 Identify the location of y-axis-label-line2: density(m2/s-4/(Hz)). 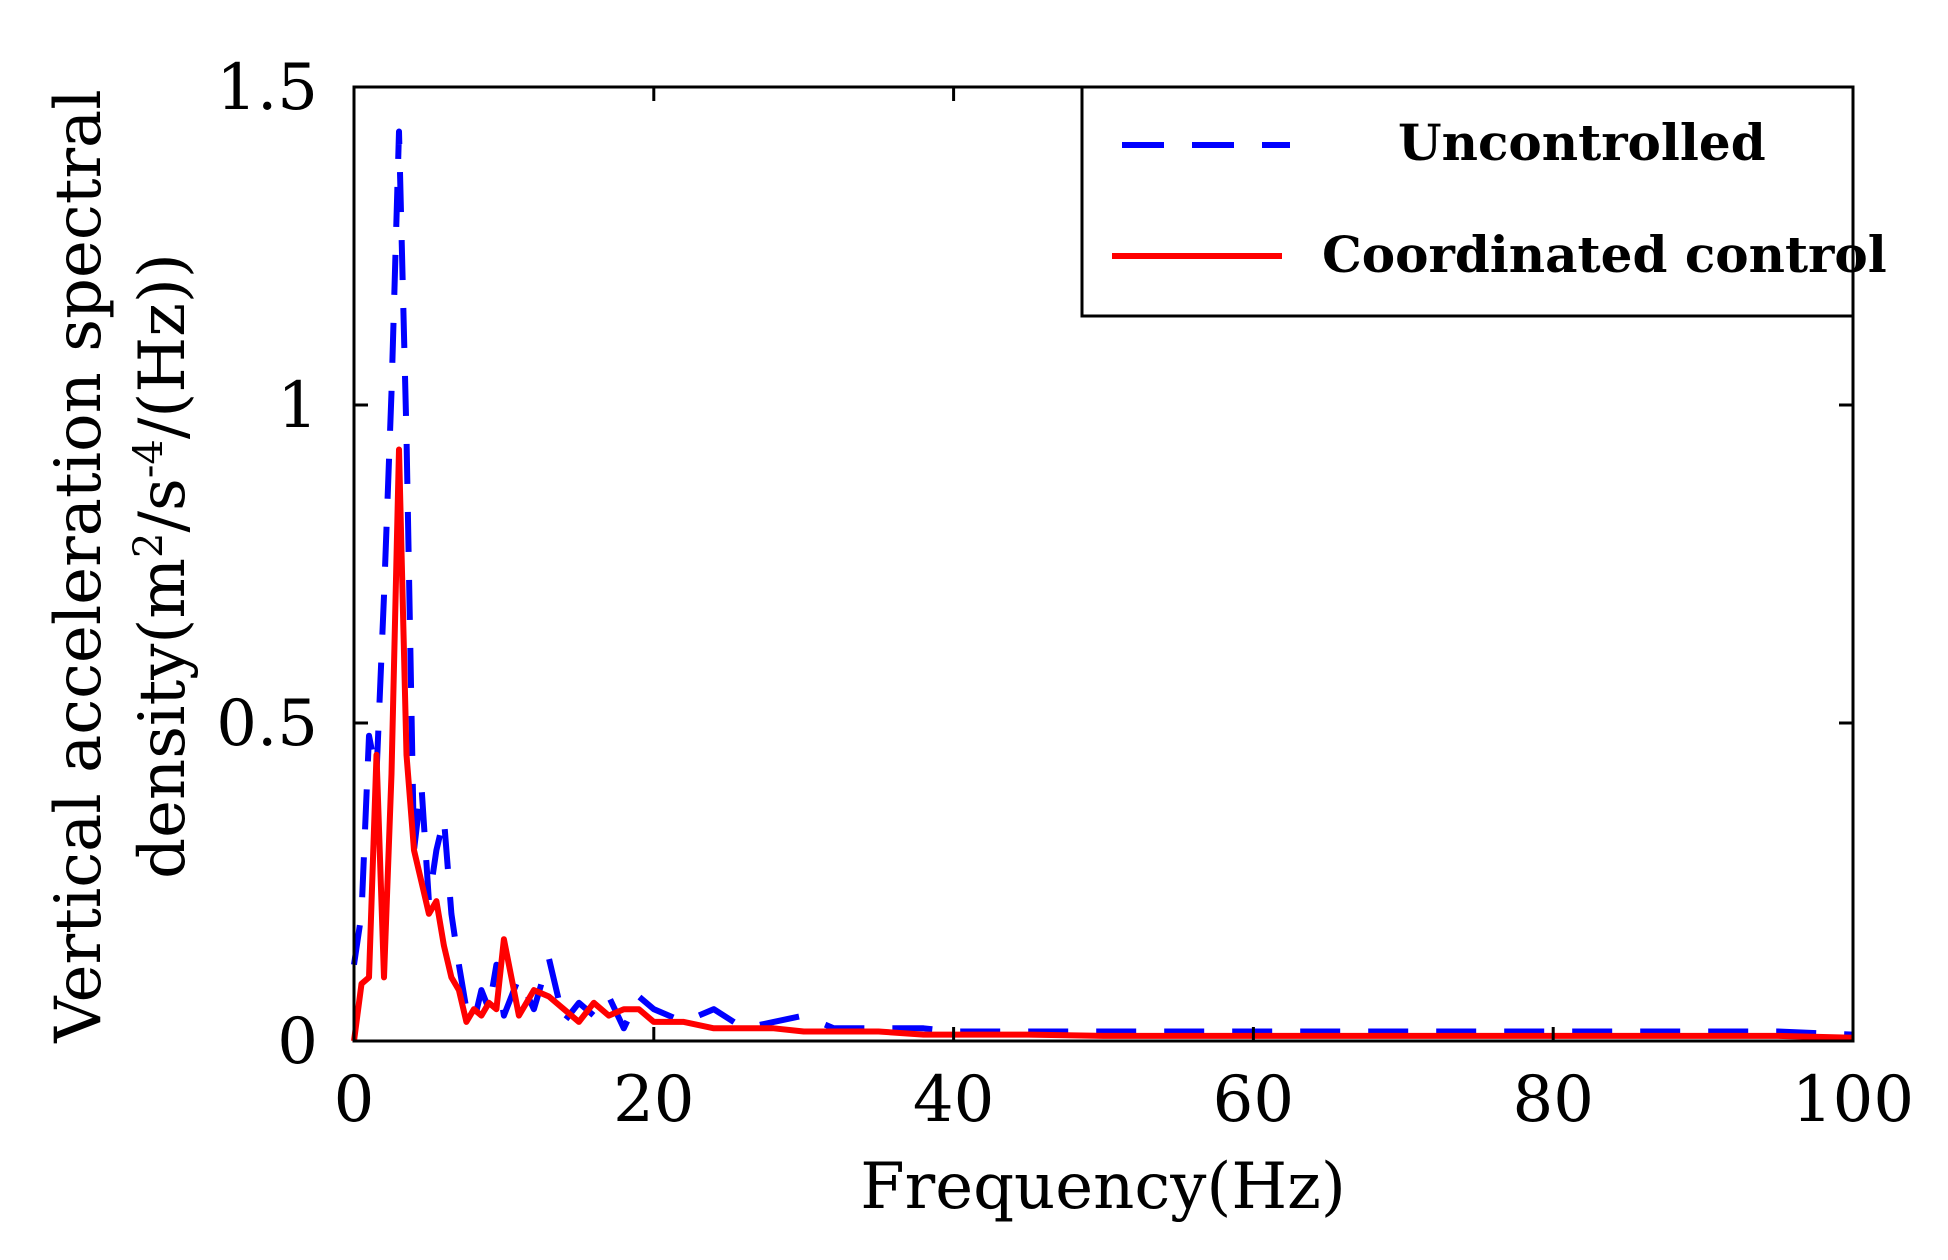
(163, 566).